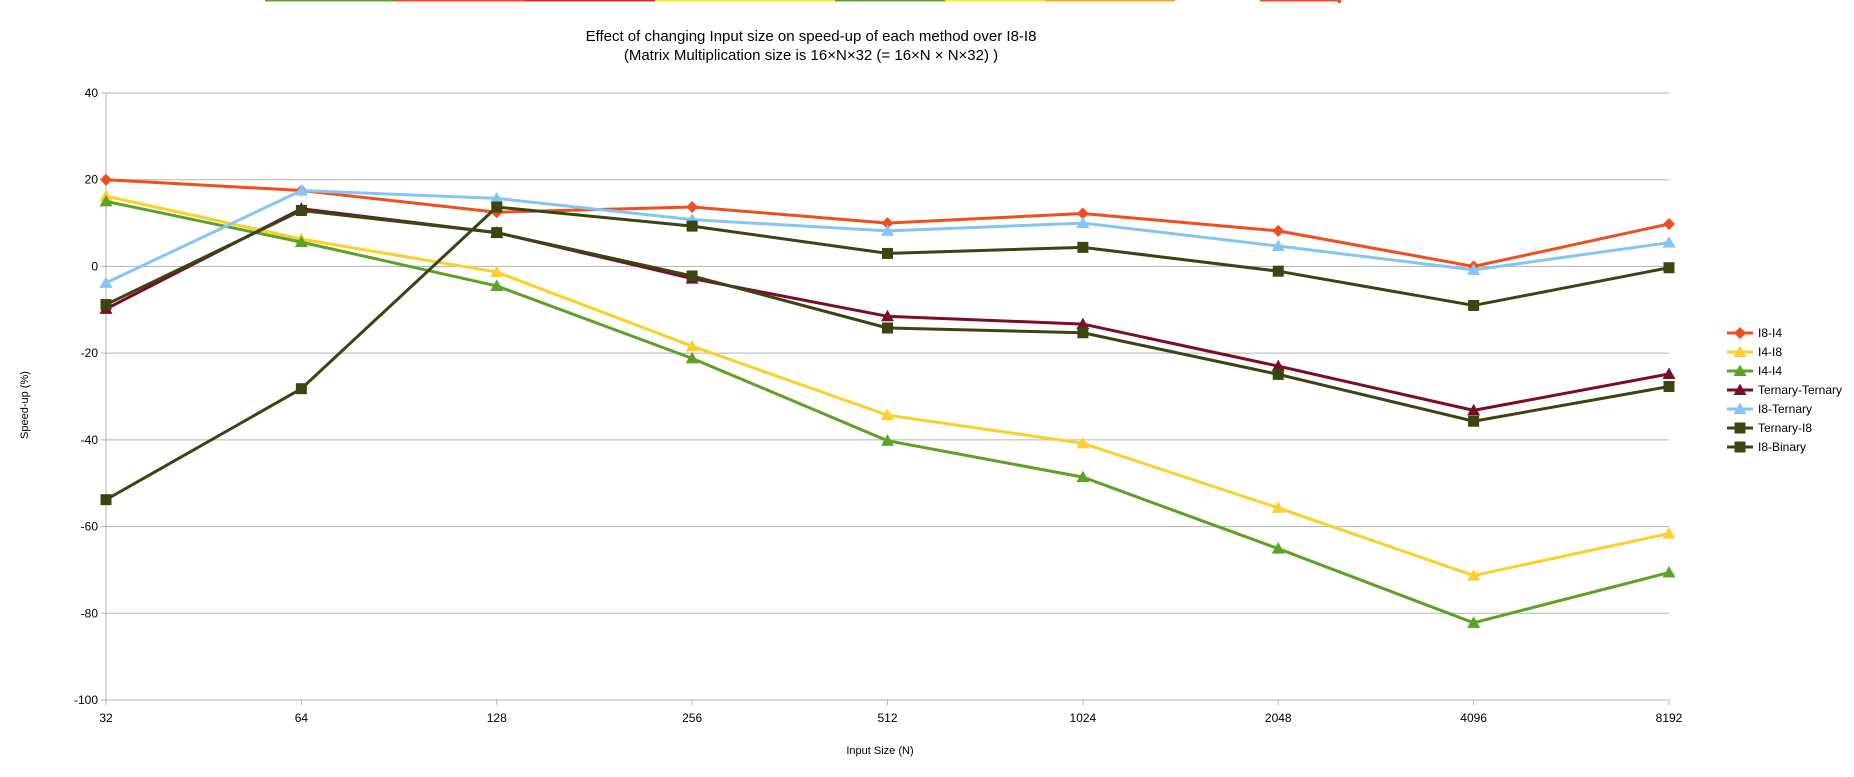  Describe the element at coordinates (90, 527) in the screenshot. I see `y-tick-label: -60` at that location.